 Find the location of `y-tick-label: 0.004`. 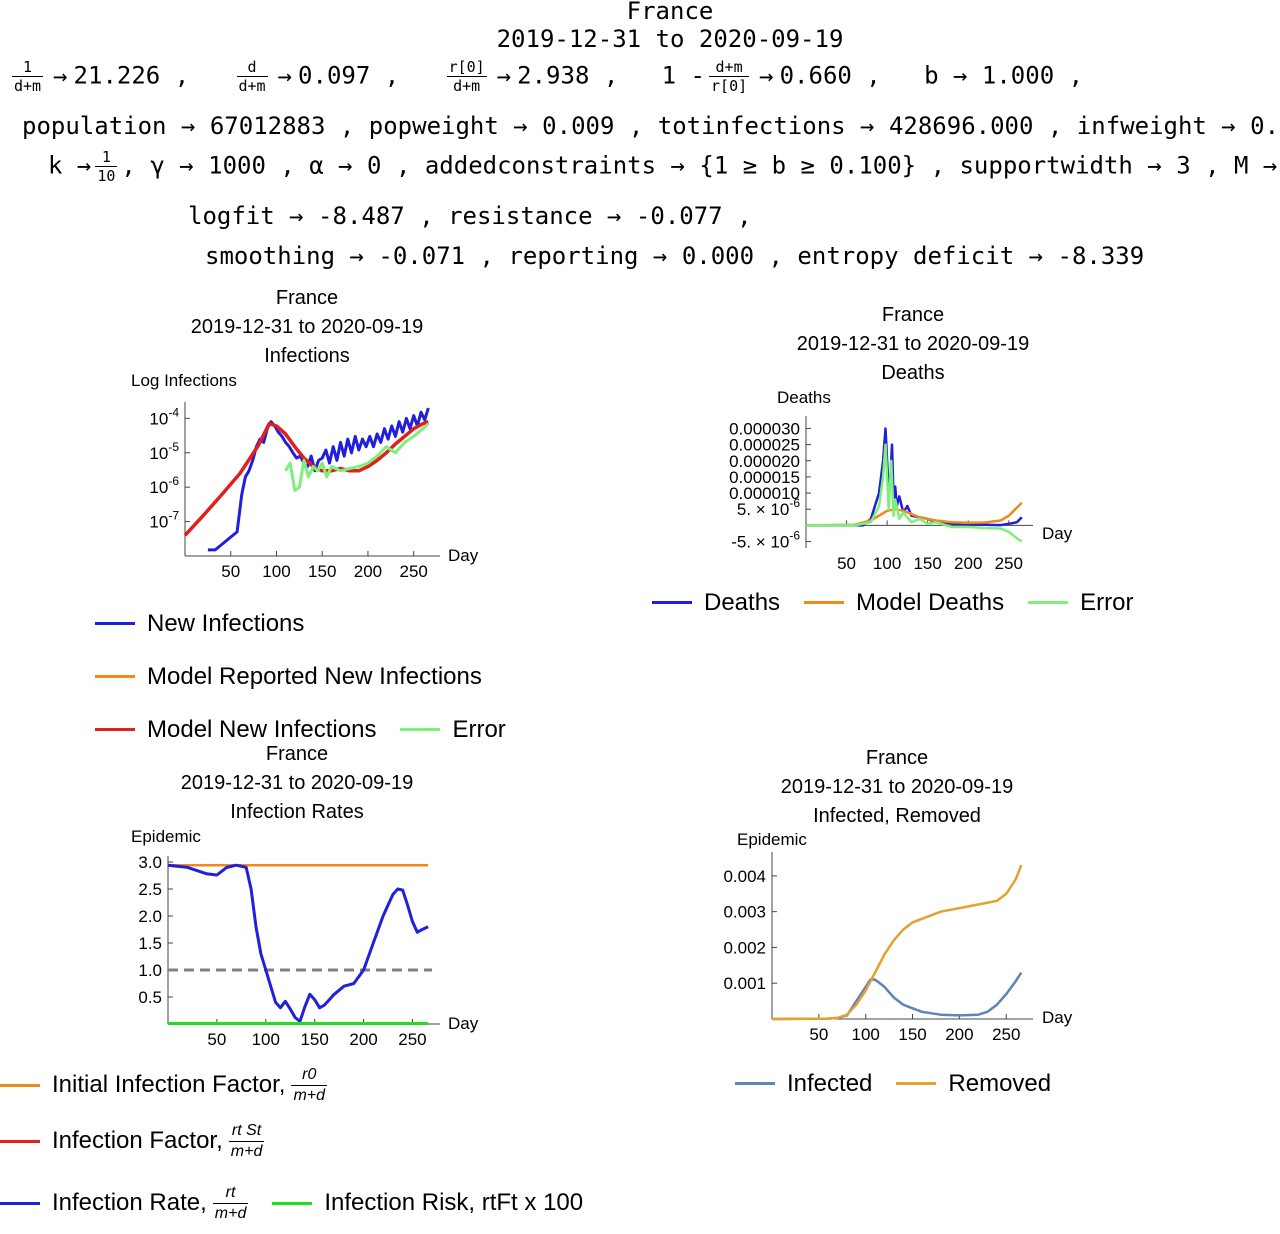

y-tick-label: 0.004 is located at coordinates (744, 876).